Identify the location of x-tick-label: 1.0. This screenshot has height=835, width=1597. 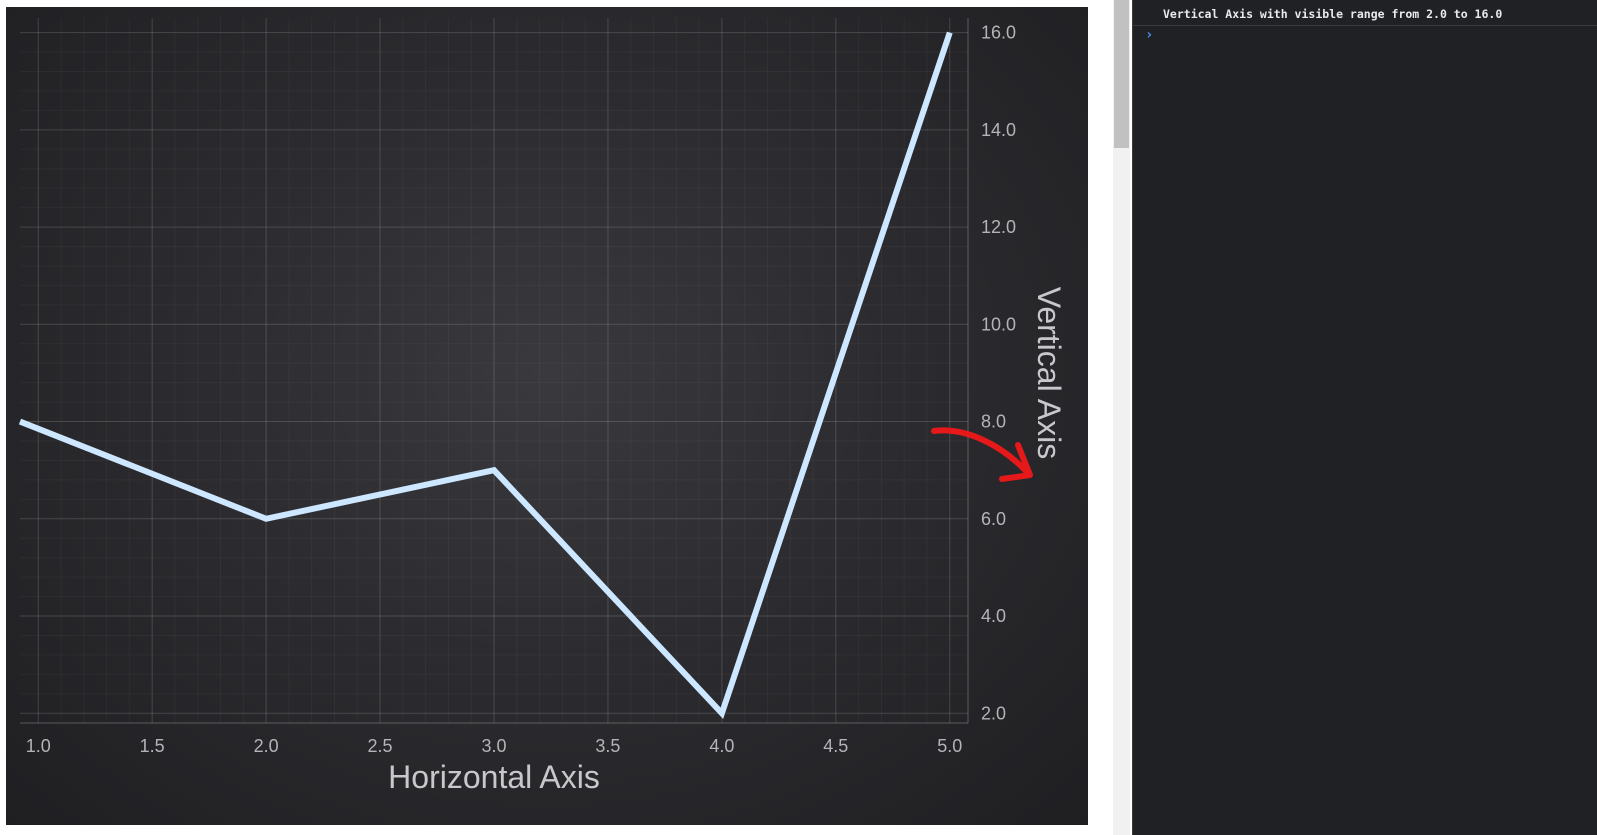
(38, 746).